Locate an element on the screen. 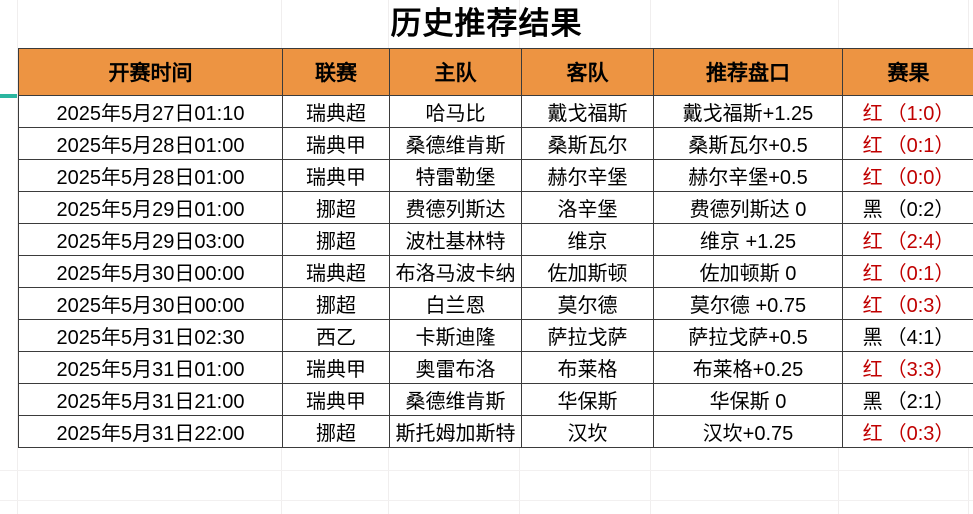  grid-line-horizontal is located at coordinates (486, 500).